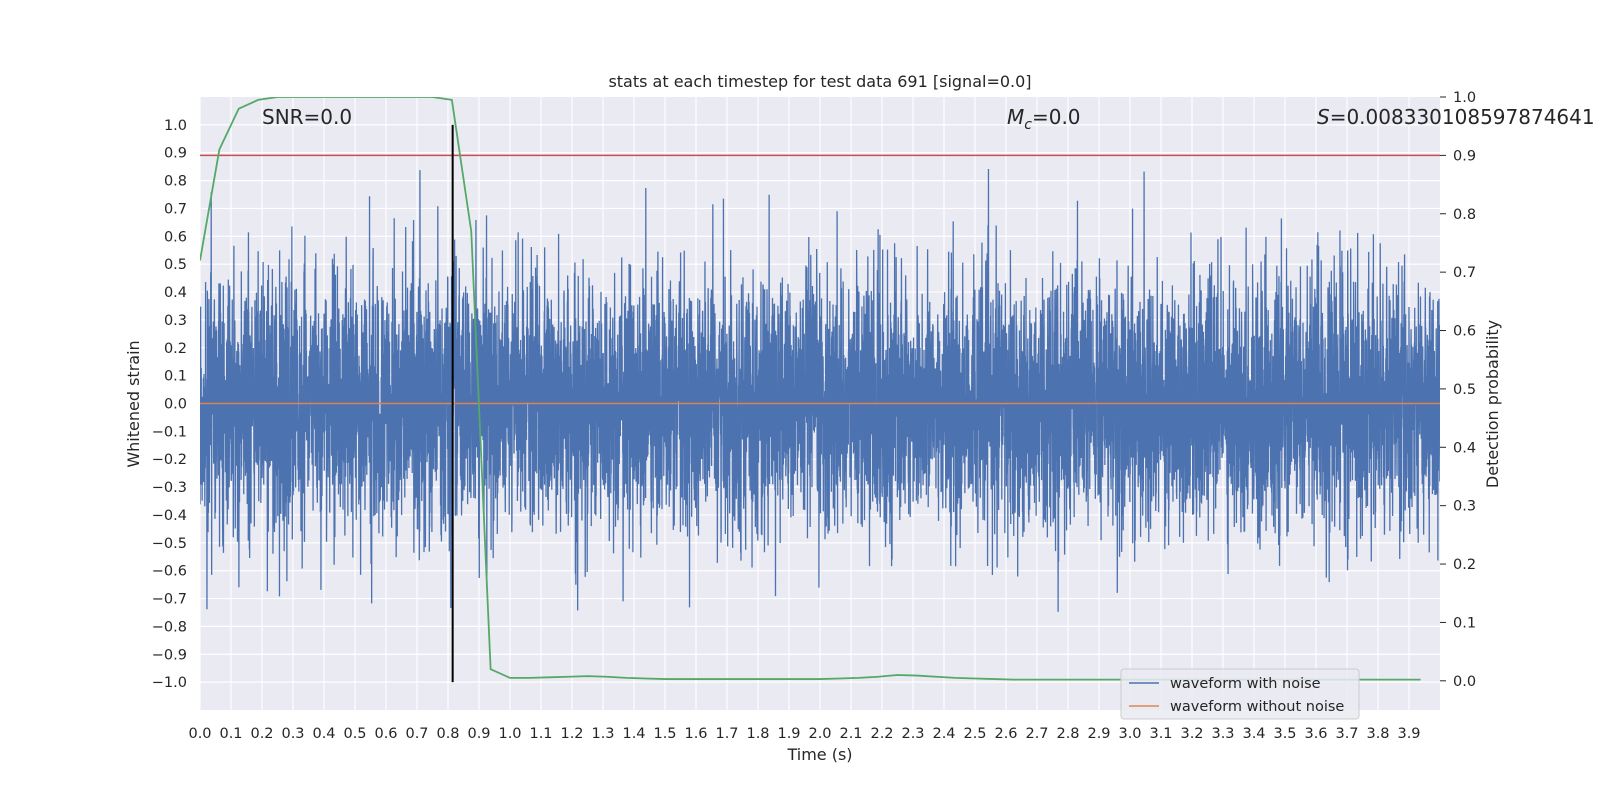 The height and width of the screenshot is (800, 1600). Describe the element at coordinates (199, 734) in the screenshot. I see `x-tick-label: 0.0` at that location.